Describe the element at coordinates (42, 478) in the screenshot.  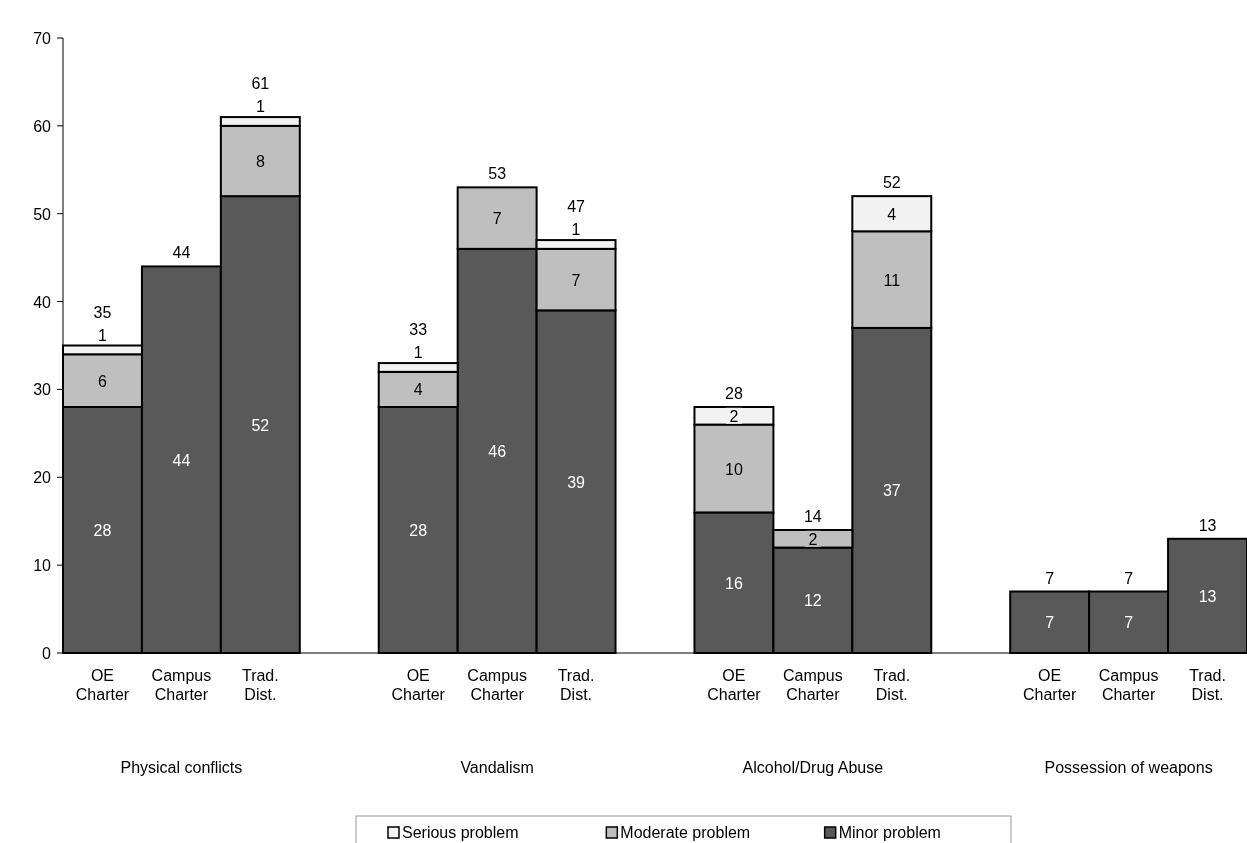
I see `y-tick-label: 20` at that location.